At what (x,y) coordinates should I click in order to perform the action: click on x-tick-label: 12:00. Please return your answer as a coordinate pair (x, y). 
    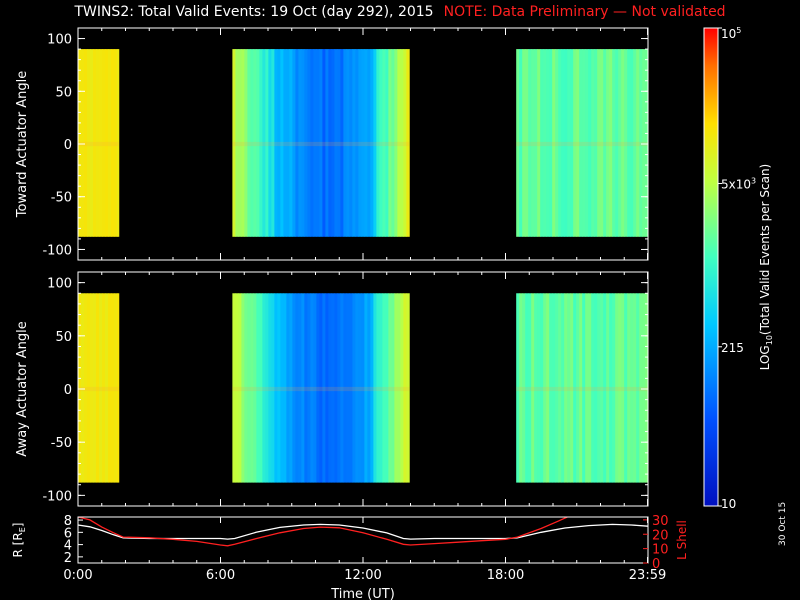
    Looking at the image, I should click on (362, 575).